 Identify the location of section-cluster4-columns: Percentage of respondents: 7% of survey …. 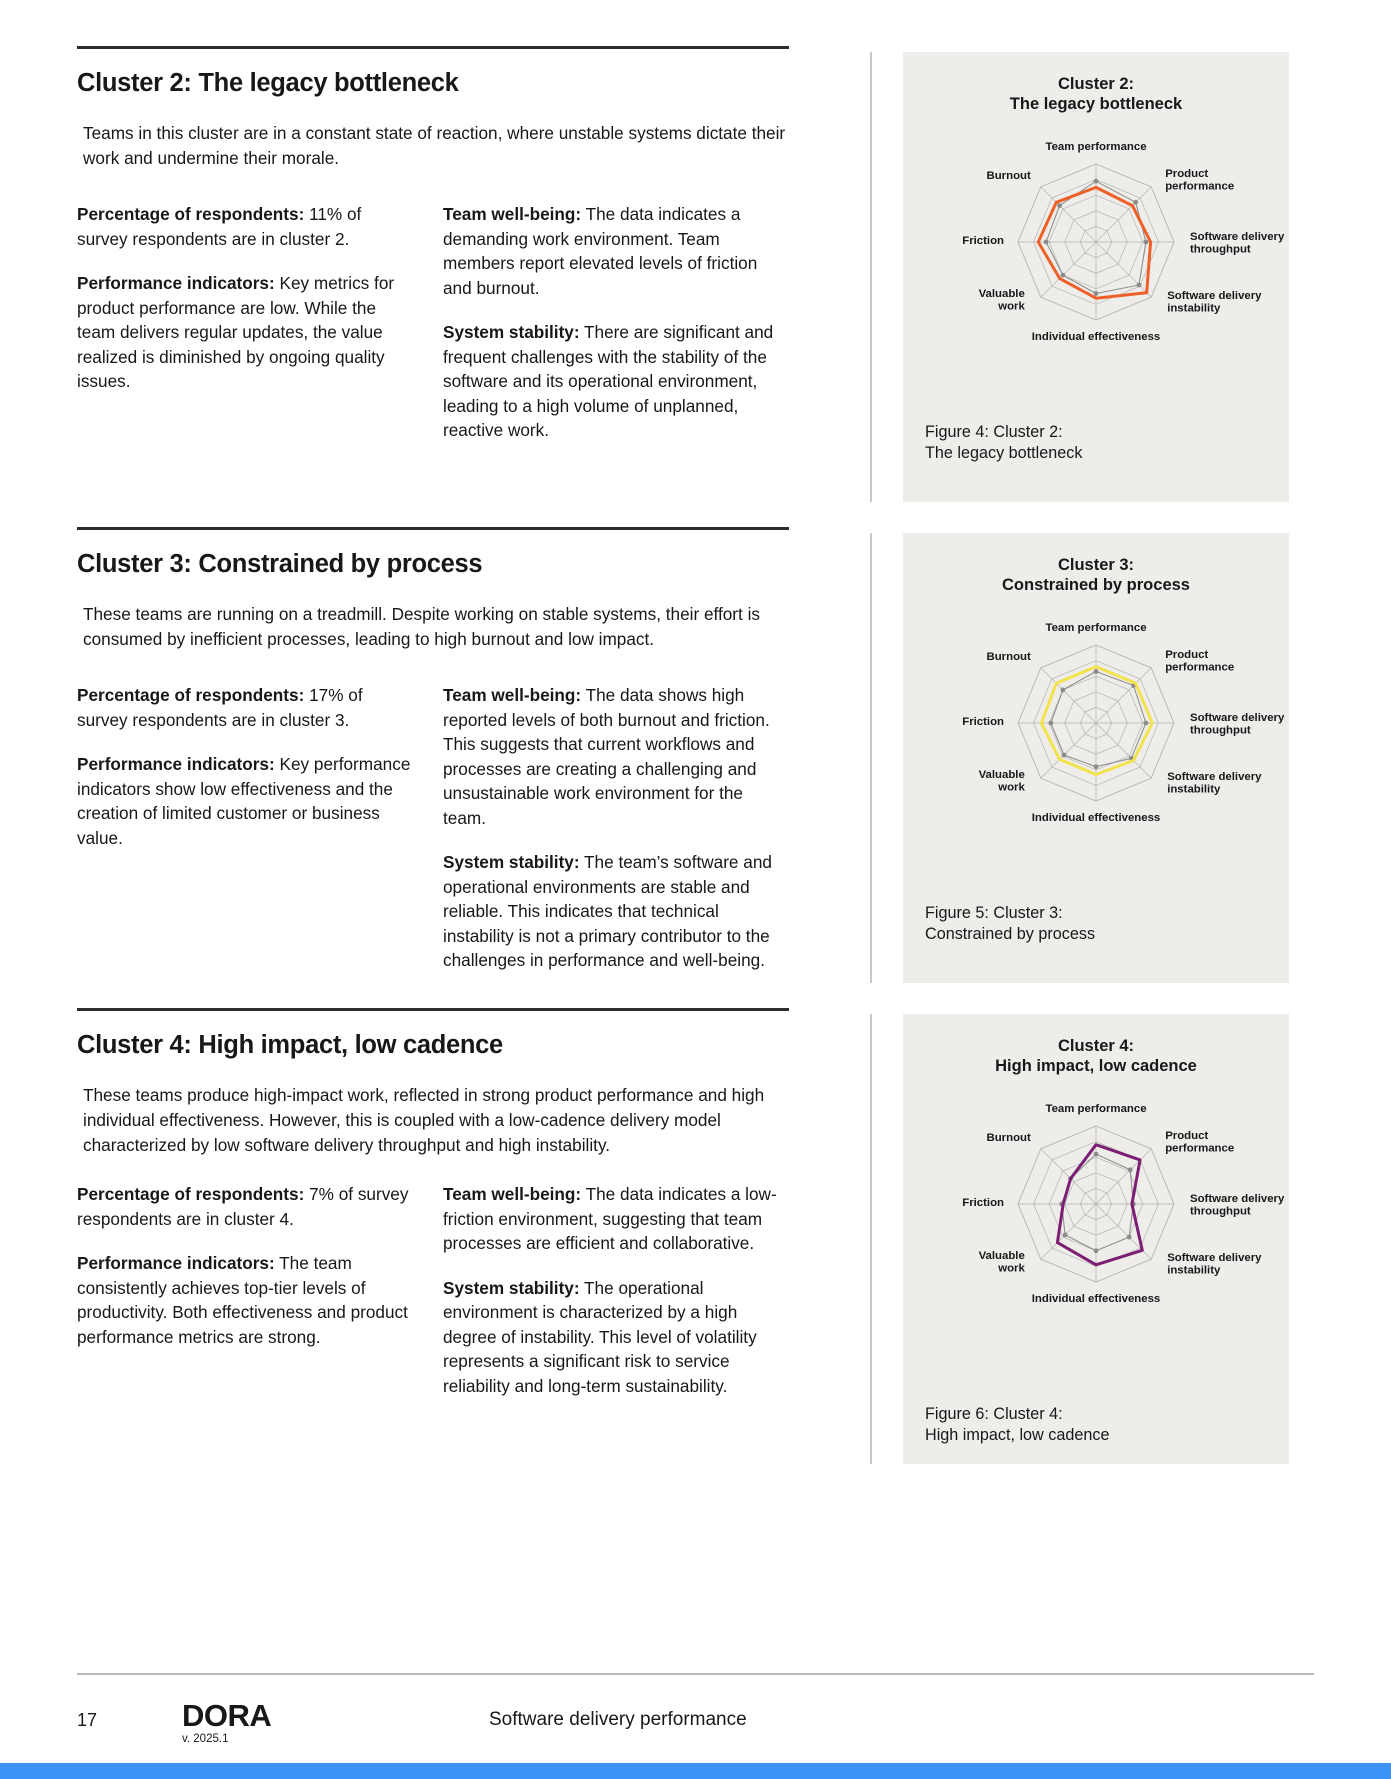
(433, 1300).